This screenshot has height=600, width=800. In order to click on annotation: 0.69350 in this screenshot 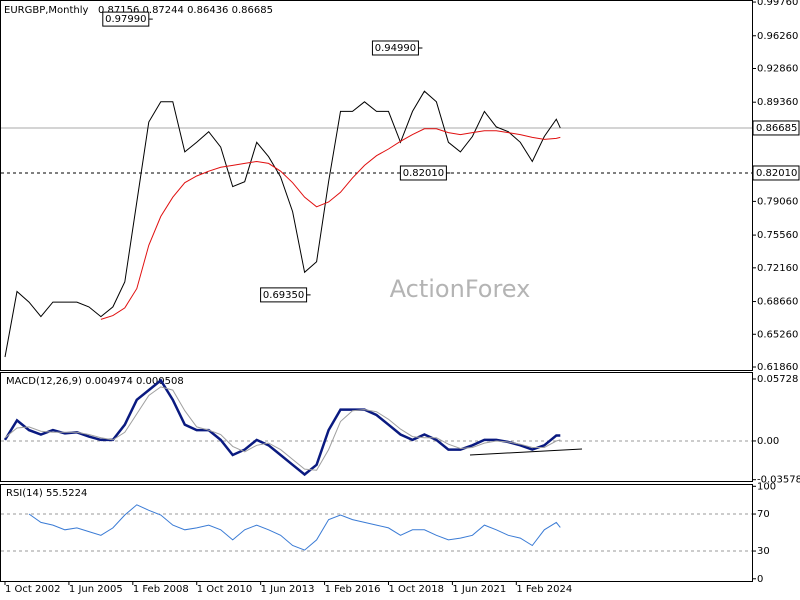, I will do `click(283, 295)`.